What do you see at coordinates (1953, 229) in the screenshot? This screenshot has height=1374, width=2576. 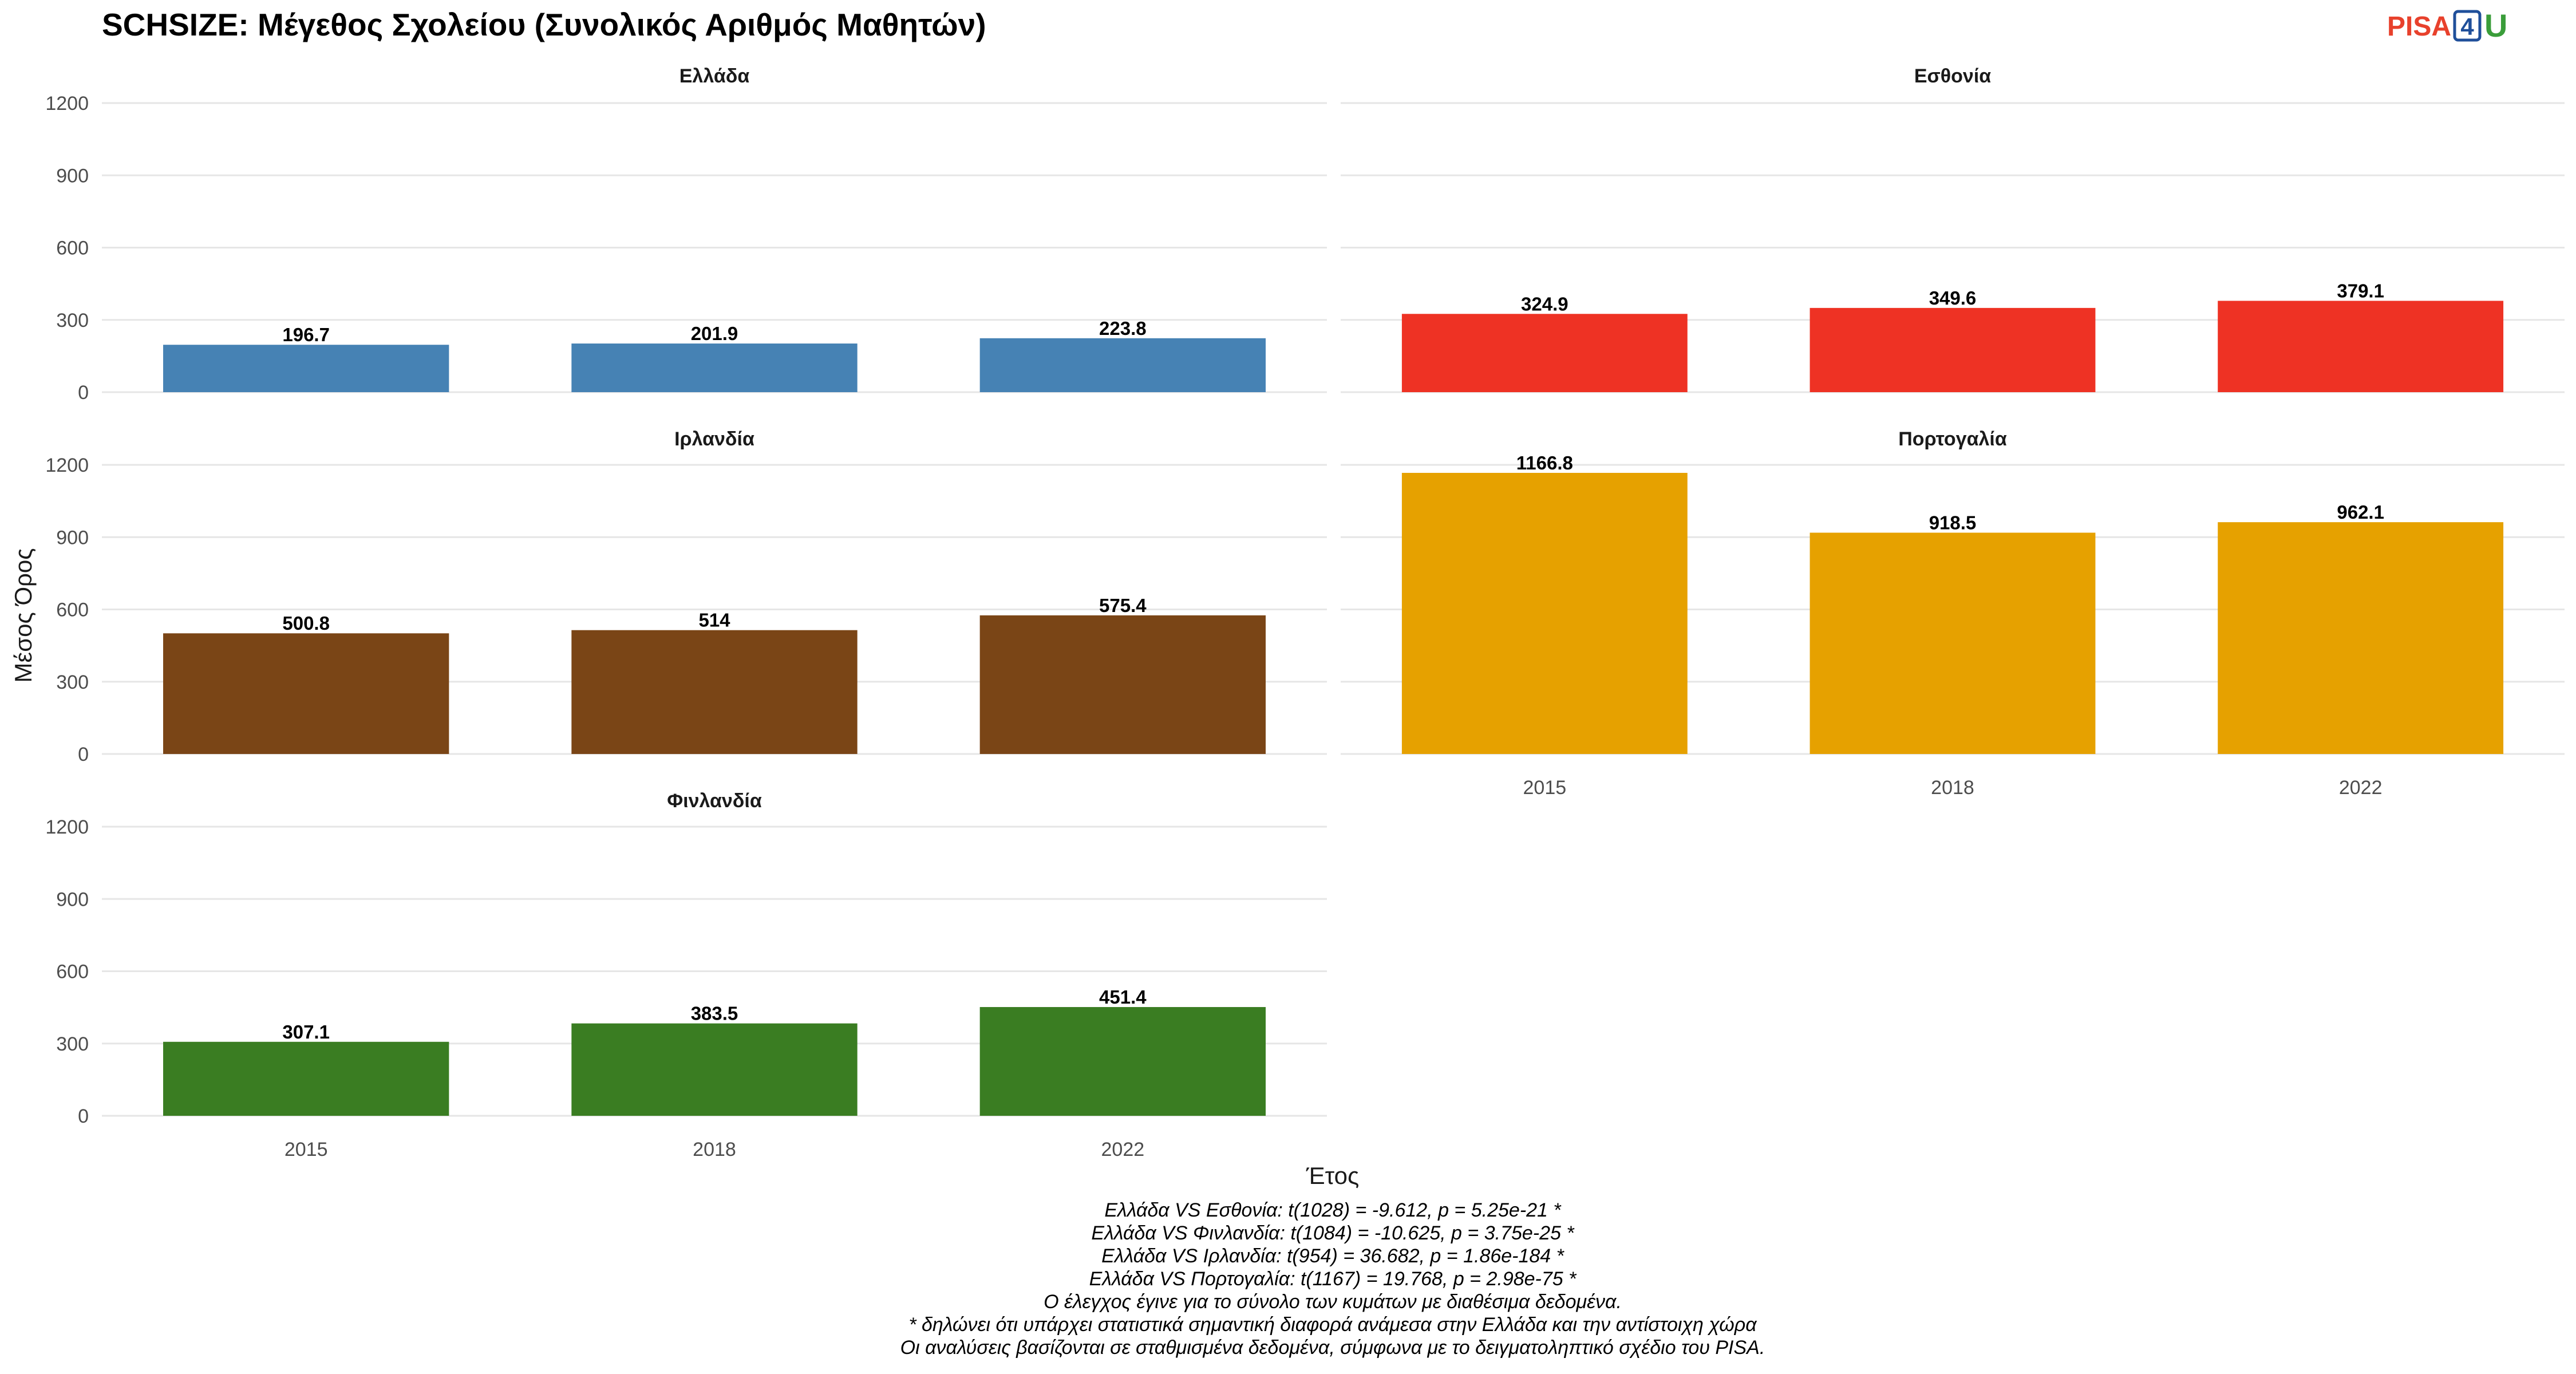 I see `facet-panel: Εσθονία 324.9 349.6 379.1` at bounding box center [1953, 229].